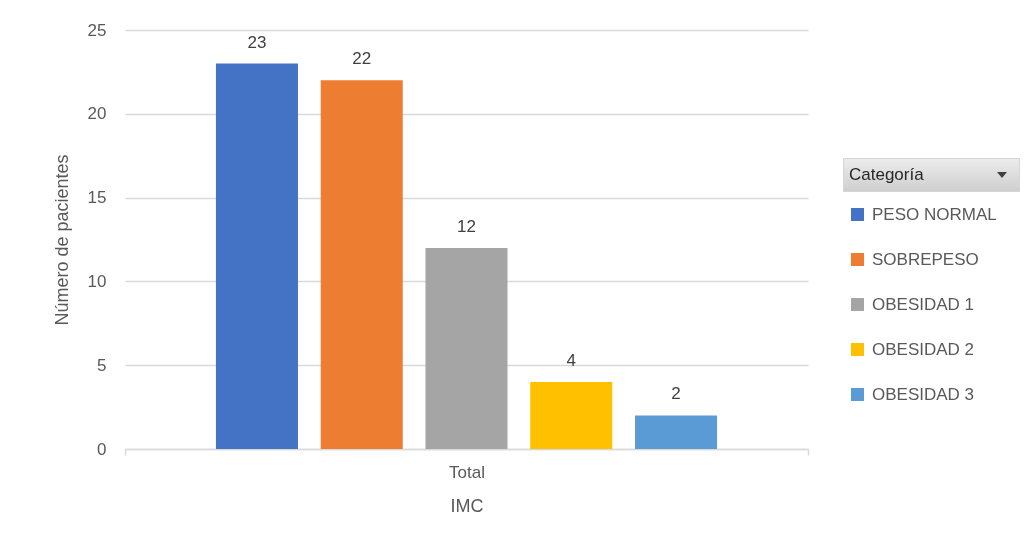  What do you see at coordinates (887, 174) in the screenshot?
I see `legend-title: Categoría` at bounding box center [887, 174].